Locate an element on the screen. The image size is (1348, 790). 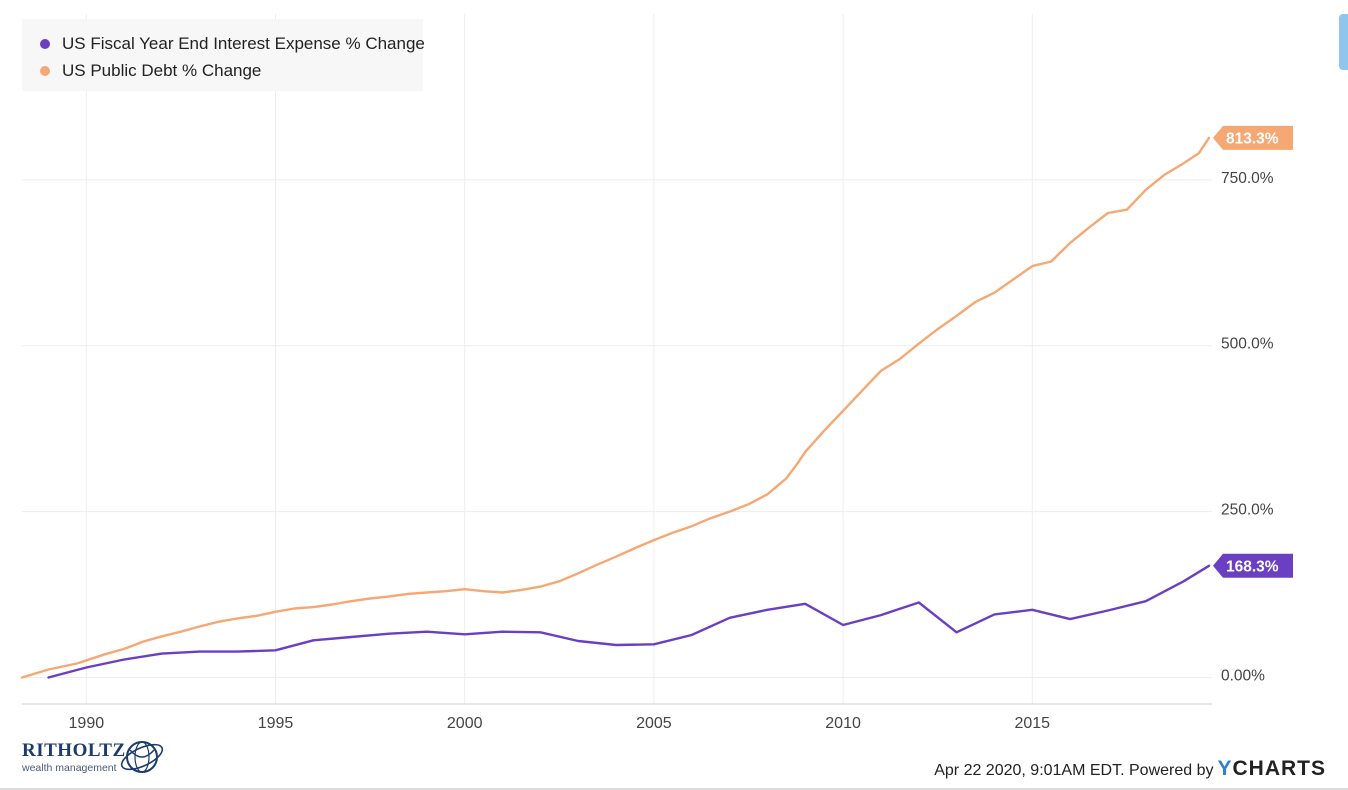
y-tick-labels: 0.00% 250.0% 500.0% 750.0% is located at coordinates (1247, 427).